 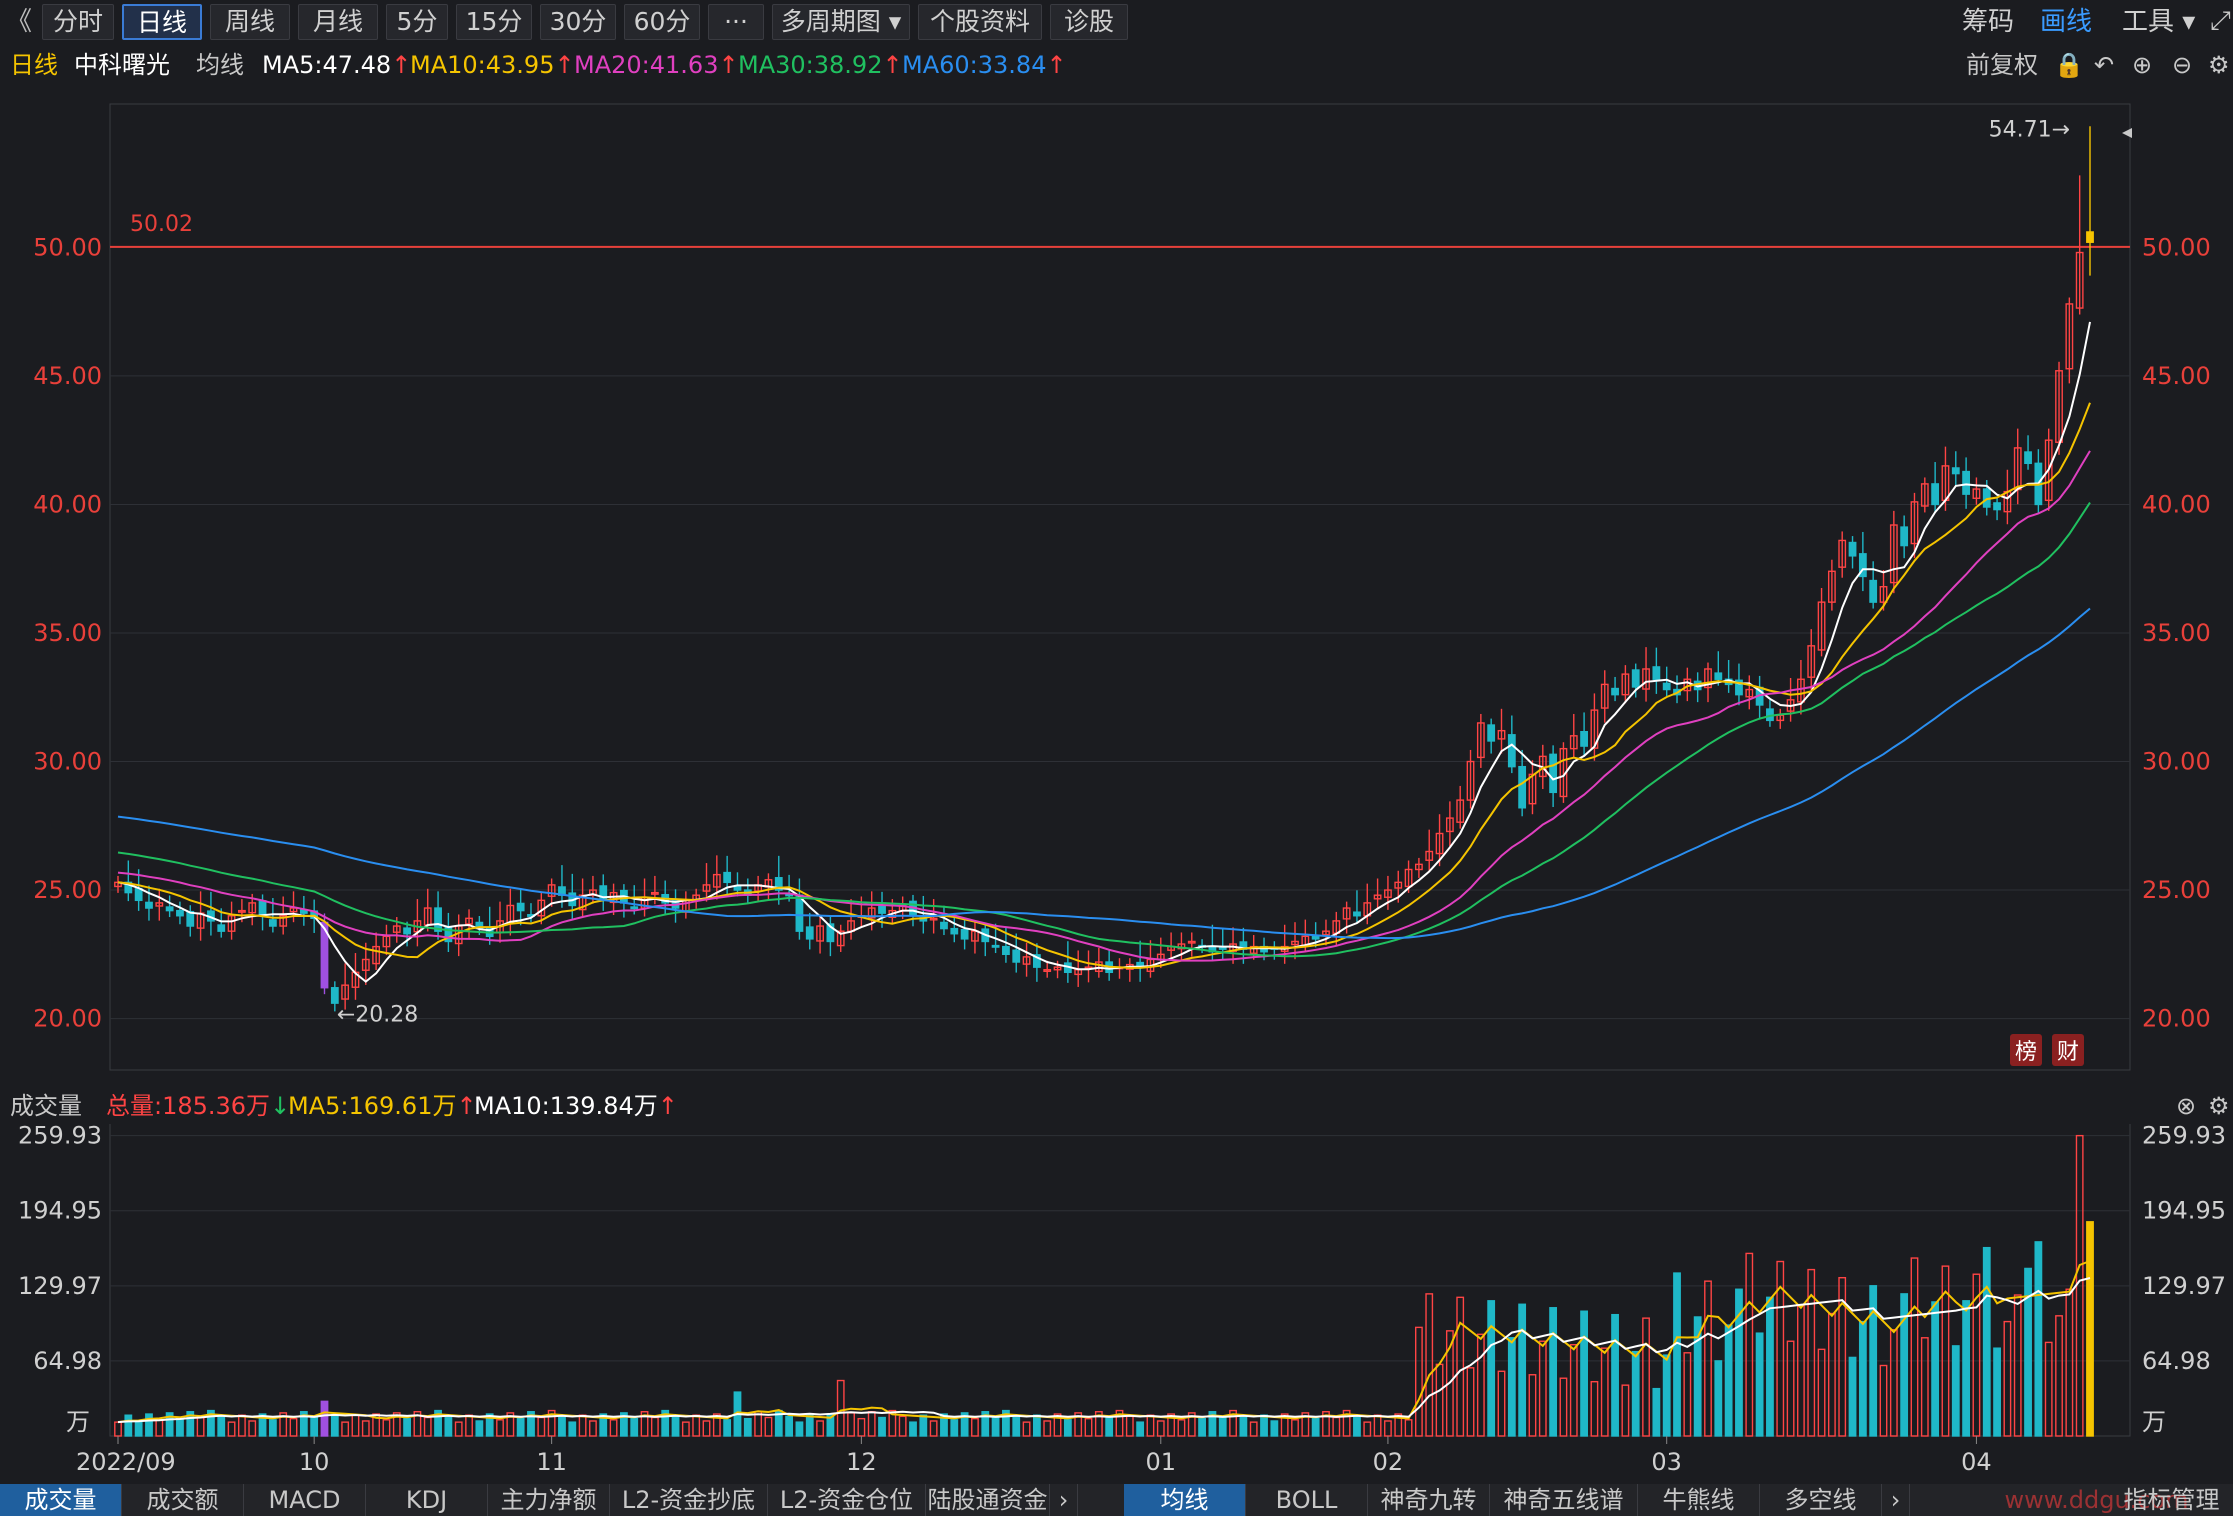 What do you see at coordinates (60, 1286) in the screenshot?
I see `volume-tick-left: 129.97` at bounding box center [60, 1286].